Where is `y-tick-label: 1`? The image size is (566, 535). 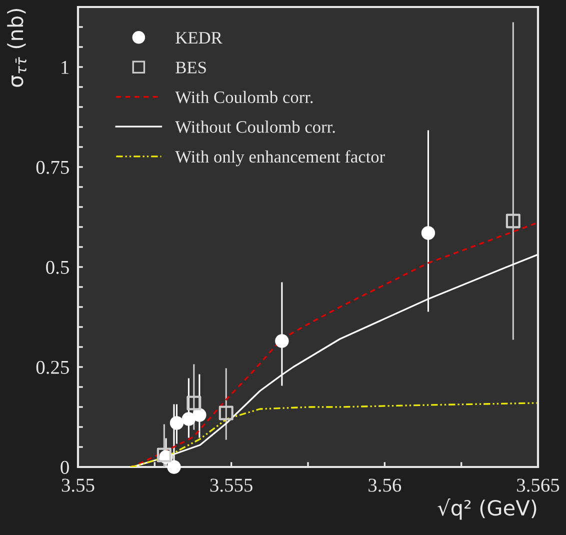
y-tick-label: 1 is located at coordinates (65, 67).